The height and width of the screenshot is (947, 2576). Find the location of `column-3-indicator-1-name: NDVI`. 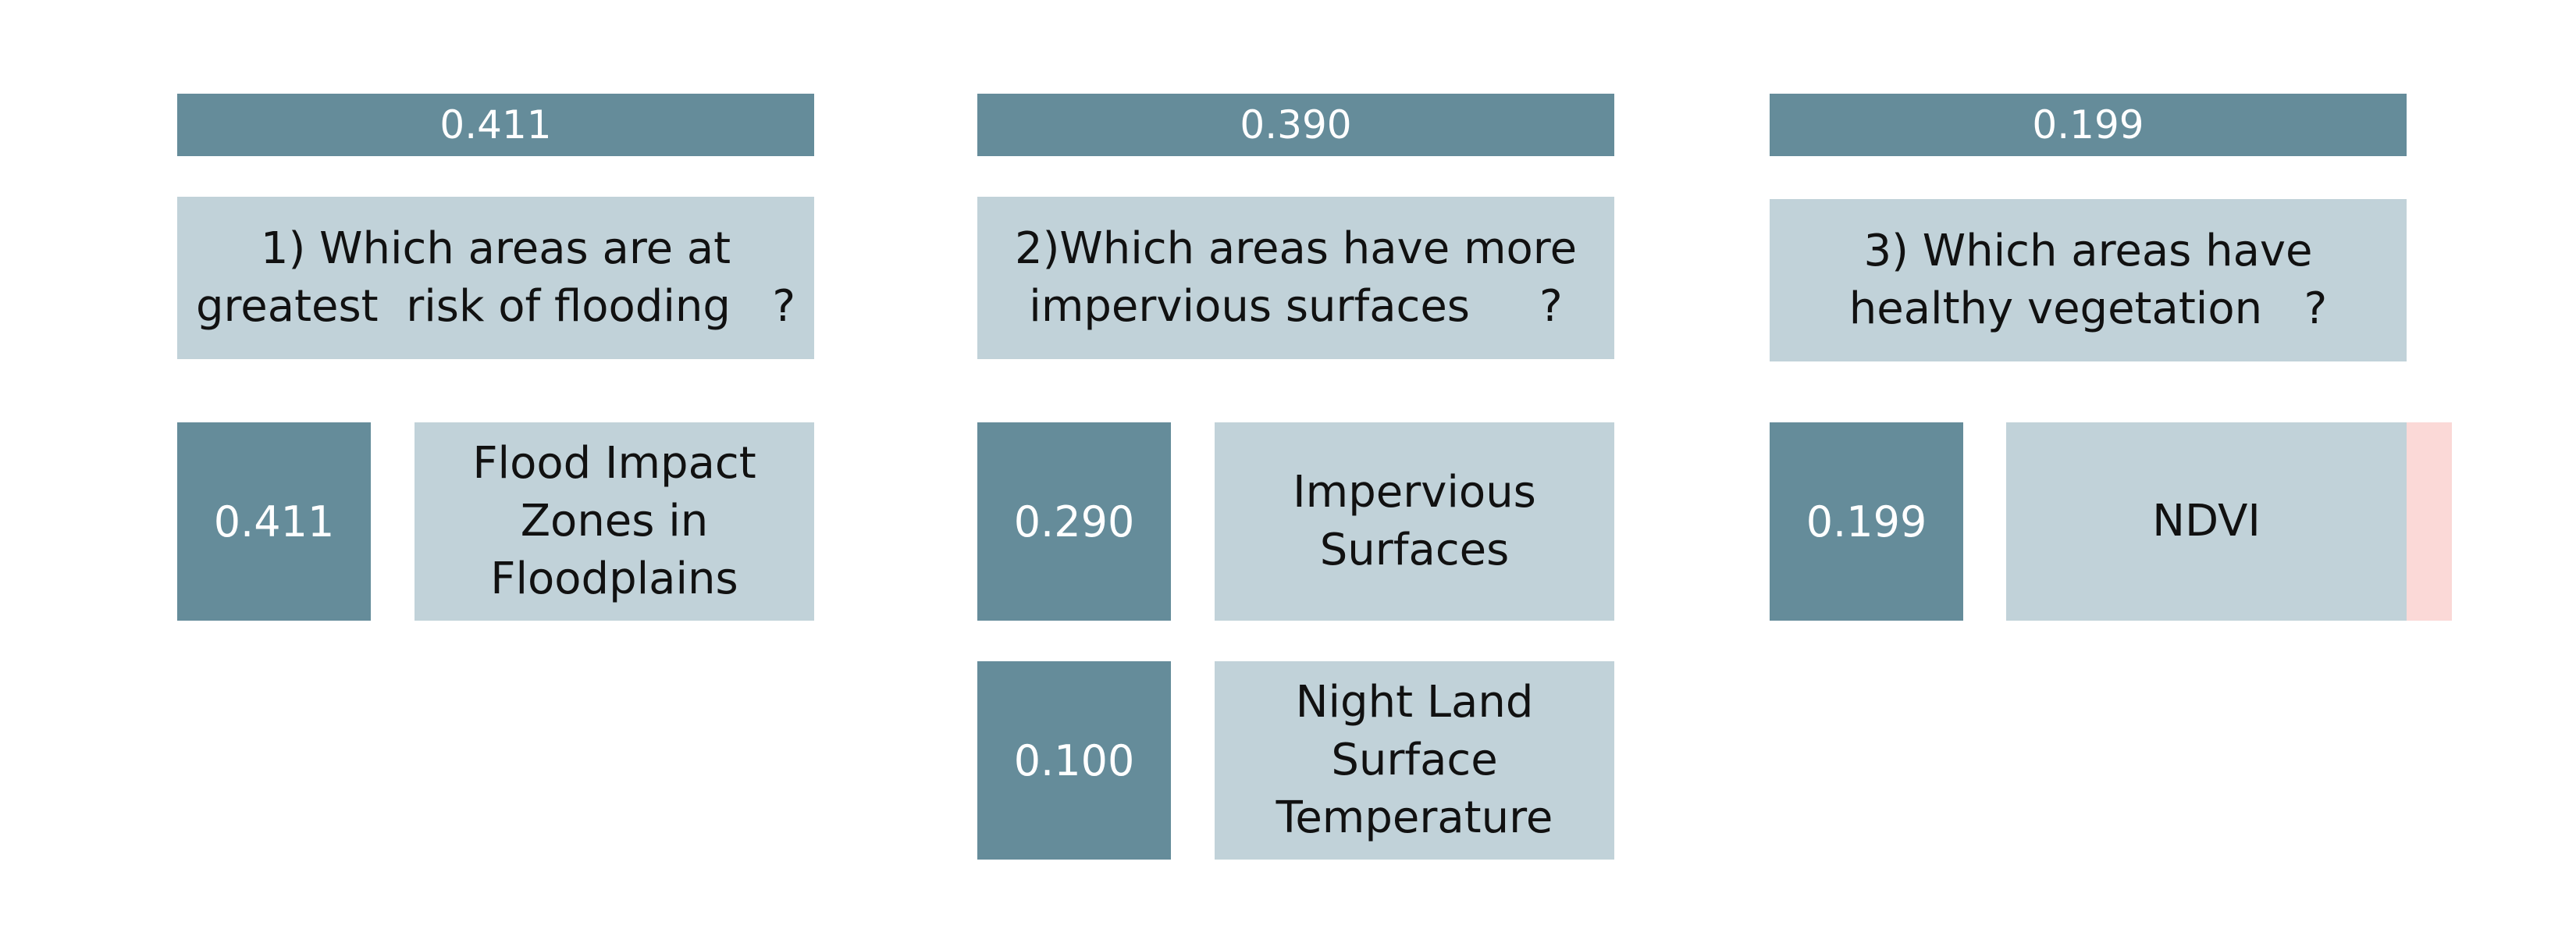

column-3-indicator-1-name: NDVI is located at coordinates (2206, 521).